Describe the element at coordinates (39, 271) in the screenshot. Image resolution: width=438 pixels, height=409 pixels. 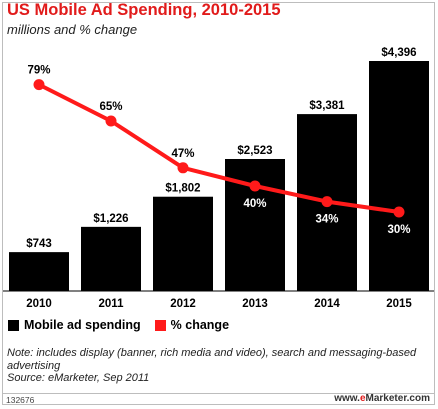
I see `bar-2010` at that location.